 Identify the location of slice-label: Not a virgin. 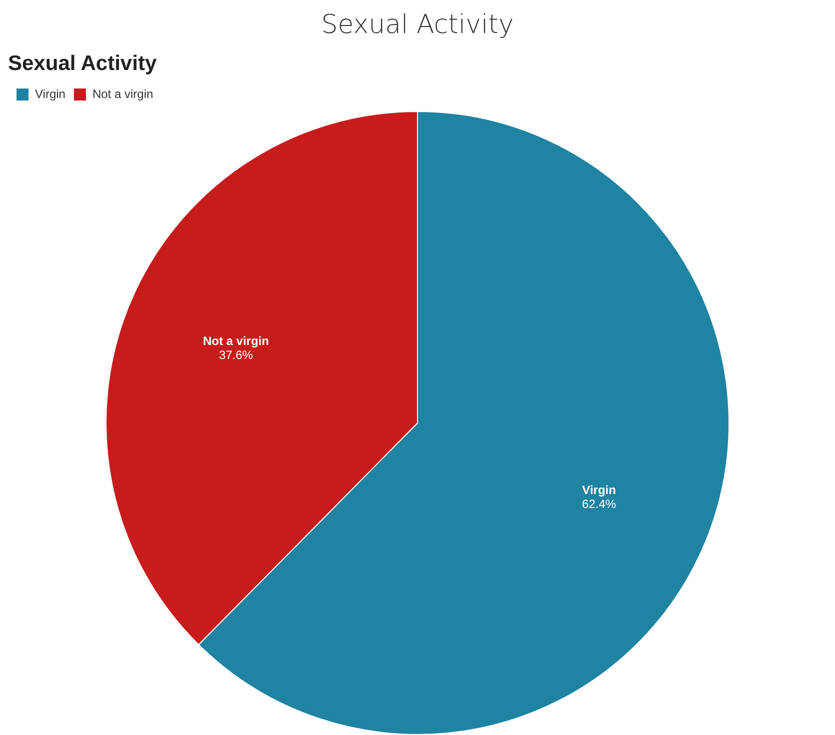
(235, 341).